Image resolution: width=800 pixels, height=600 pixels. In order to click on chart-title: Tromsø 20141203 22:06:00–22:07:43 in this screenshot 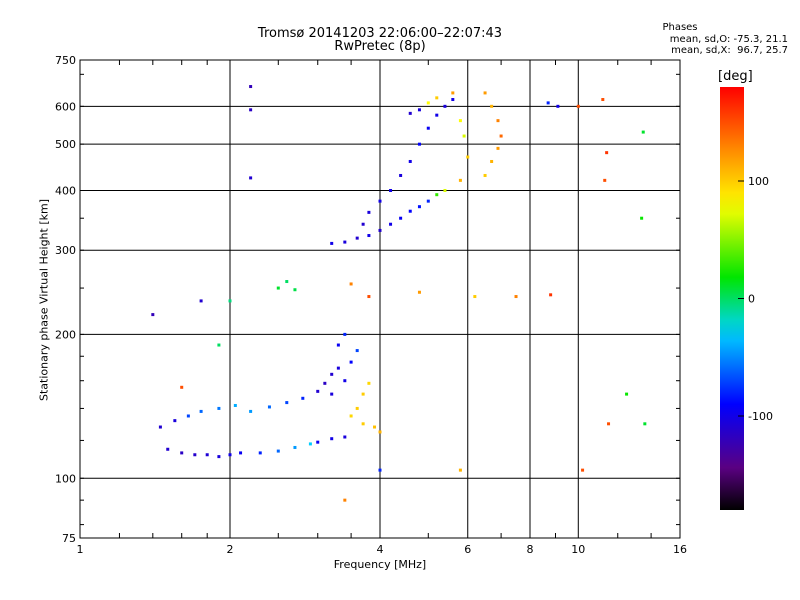, I will do `click(380, 33)`.